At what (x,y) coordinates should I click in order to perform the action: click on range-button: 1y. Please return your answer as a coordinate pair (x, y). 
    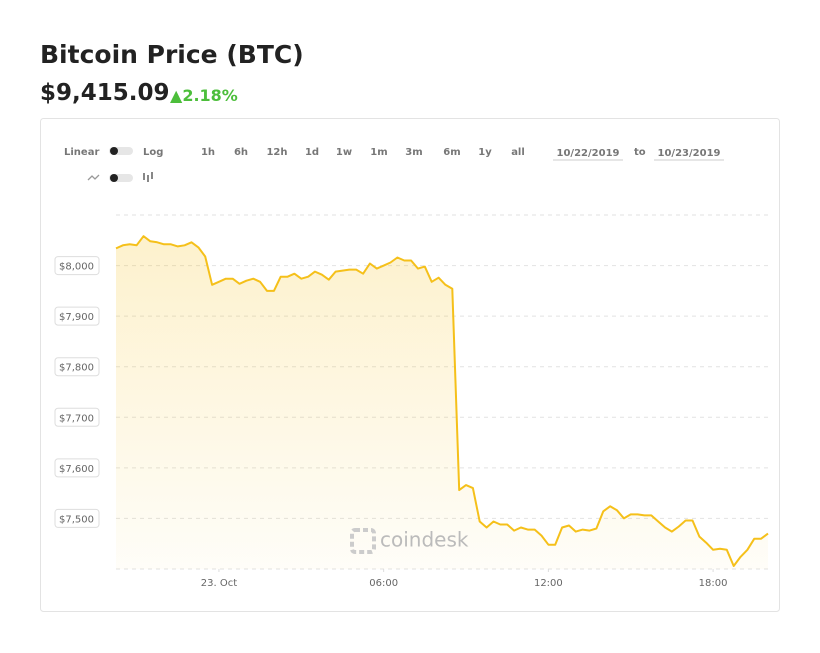
    Looking at the image, I should click on (485, 152).